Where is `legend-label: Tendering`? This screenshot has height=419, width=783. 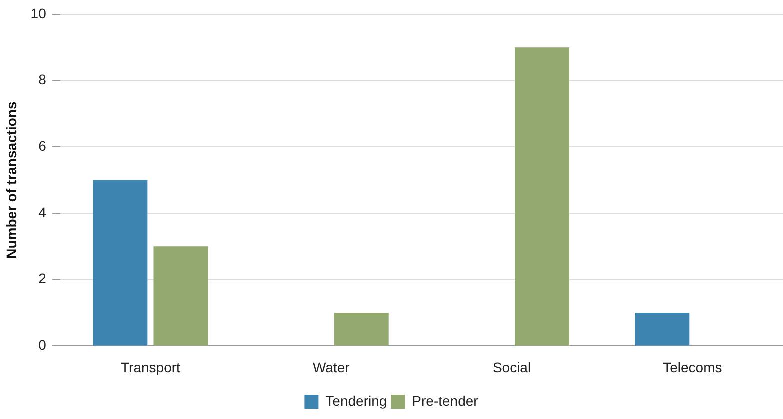
legend-label: Tendering is located at coordinates (357, 400).